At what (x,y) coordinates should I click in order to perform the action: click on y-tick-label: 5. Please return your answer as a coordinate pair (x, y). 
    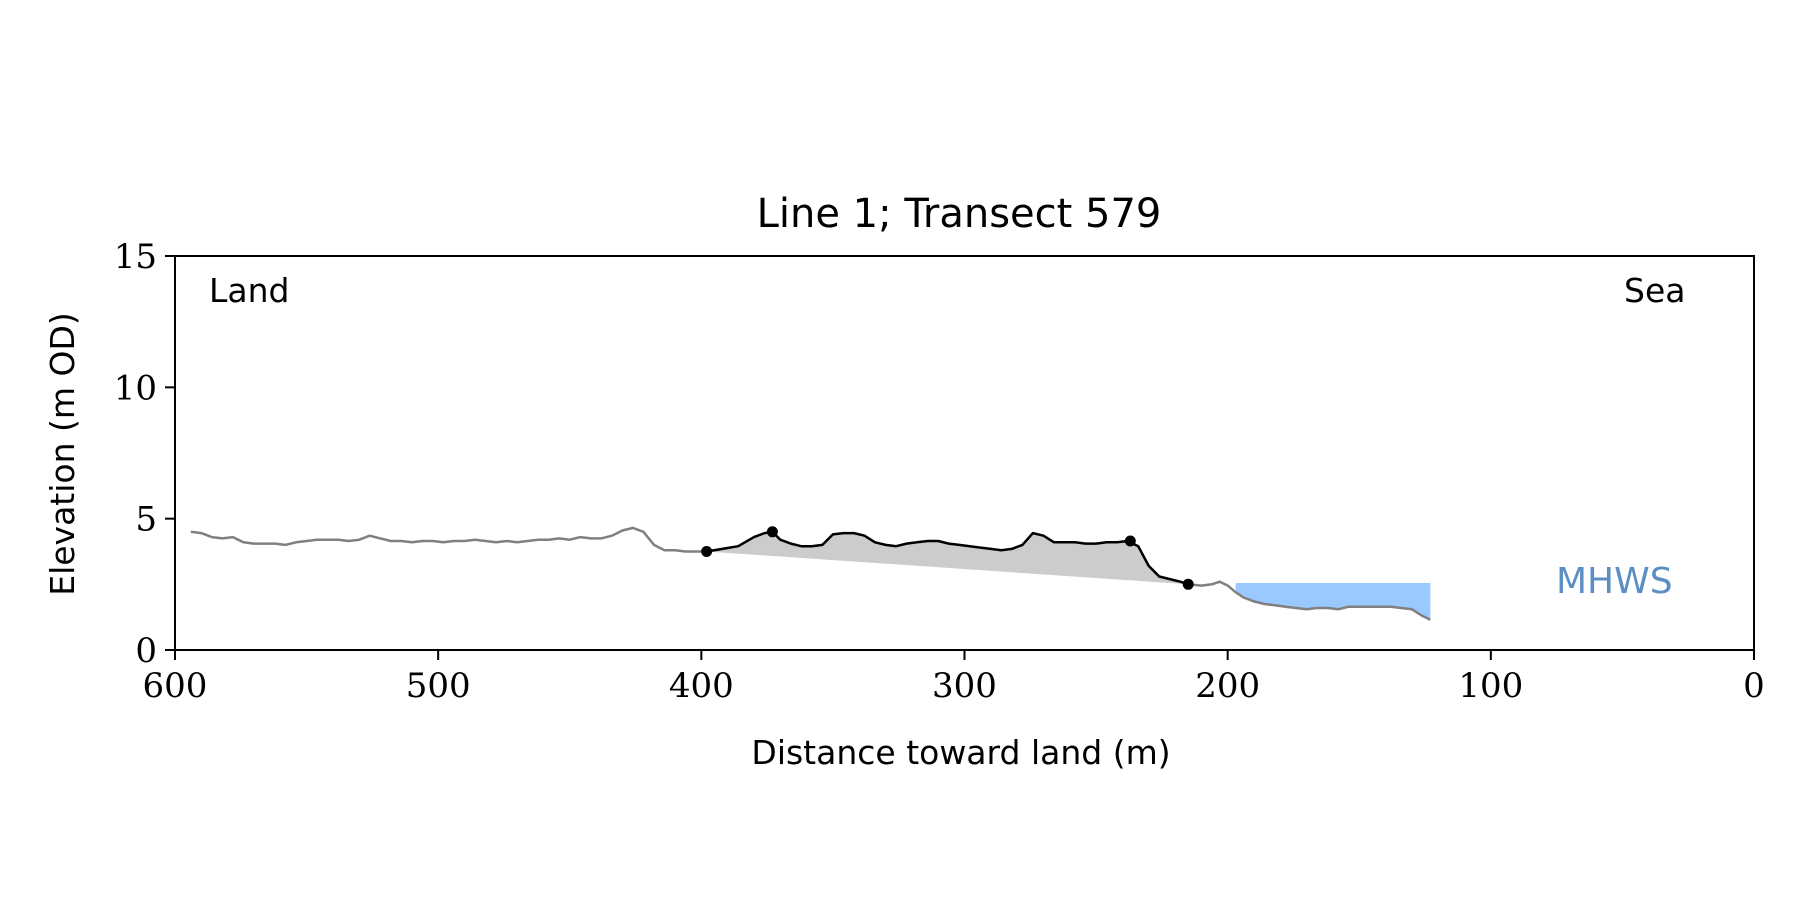
    Looking at the image, I should click on (146, 520).